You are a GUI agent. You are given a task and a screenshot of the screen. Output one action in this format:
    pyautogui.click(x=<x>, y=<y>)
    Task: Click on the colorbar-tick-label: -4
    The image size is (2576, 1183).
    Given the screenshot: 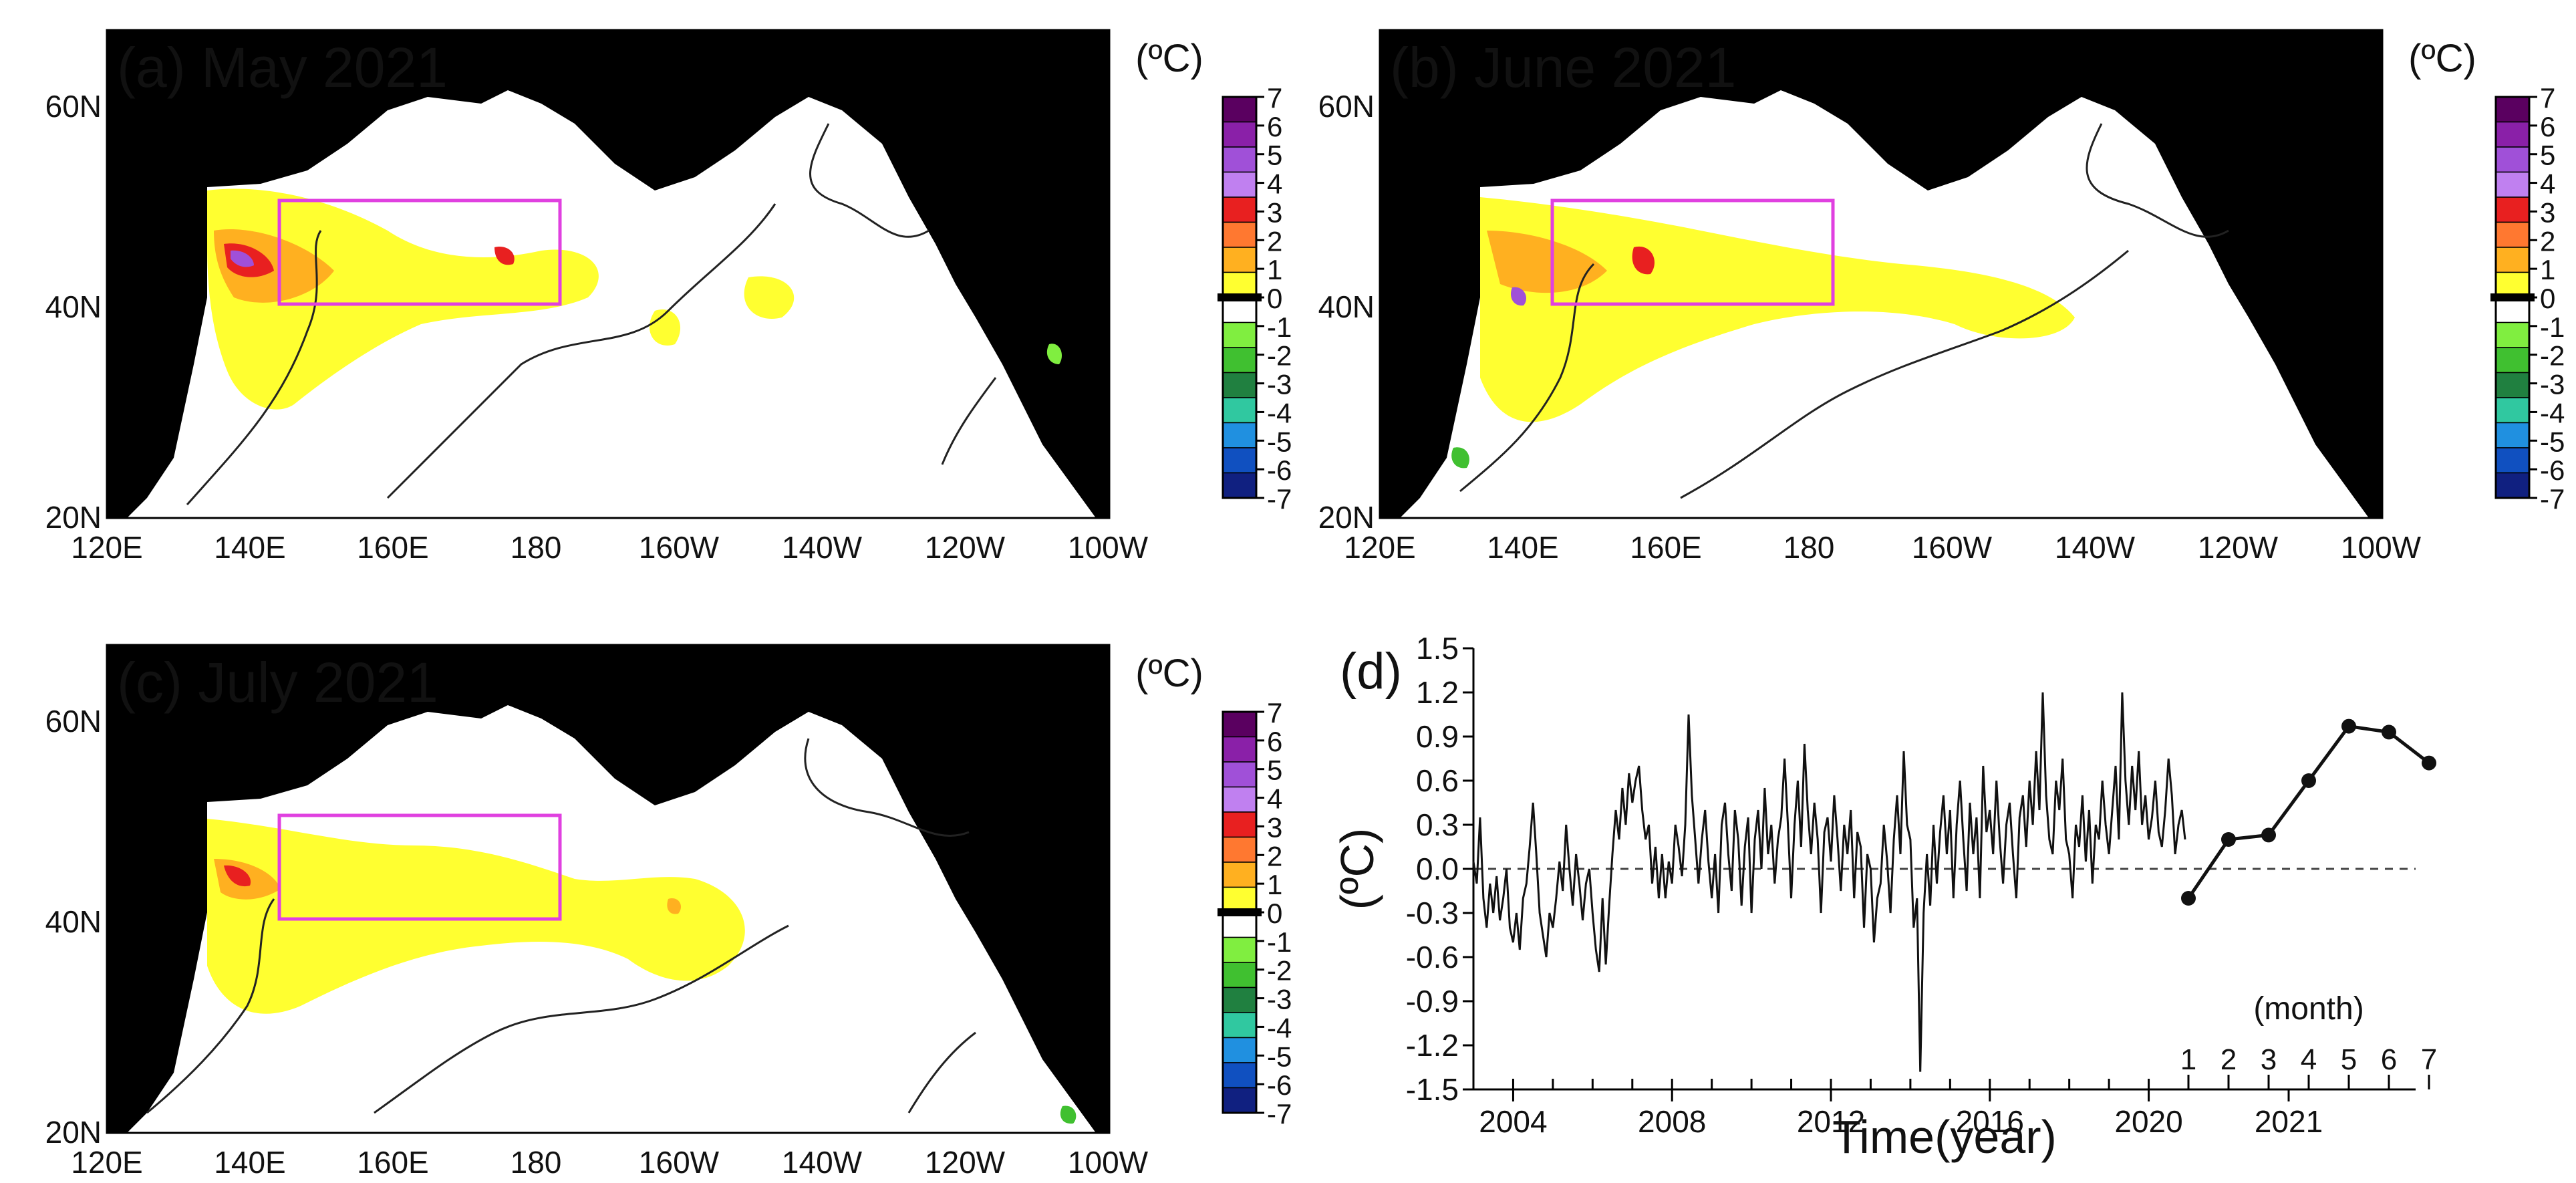 What is the action you would take?
    pyautogui.click(x=2552, y=413)
    